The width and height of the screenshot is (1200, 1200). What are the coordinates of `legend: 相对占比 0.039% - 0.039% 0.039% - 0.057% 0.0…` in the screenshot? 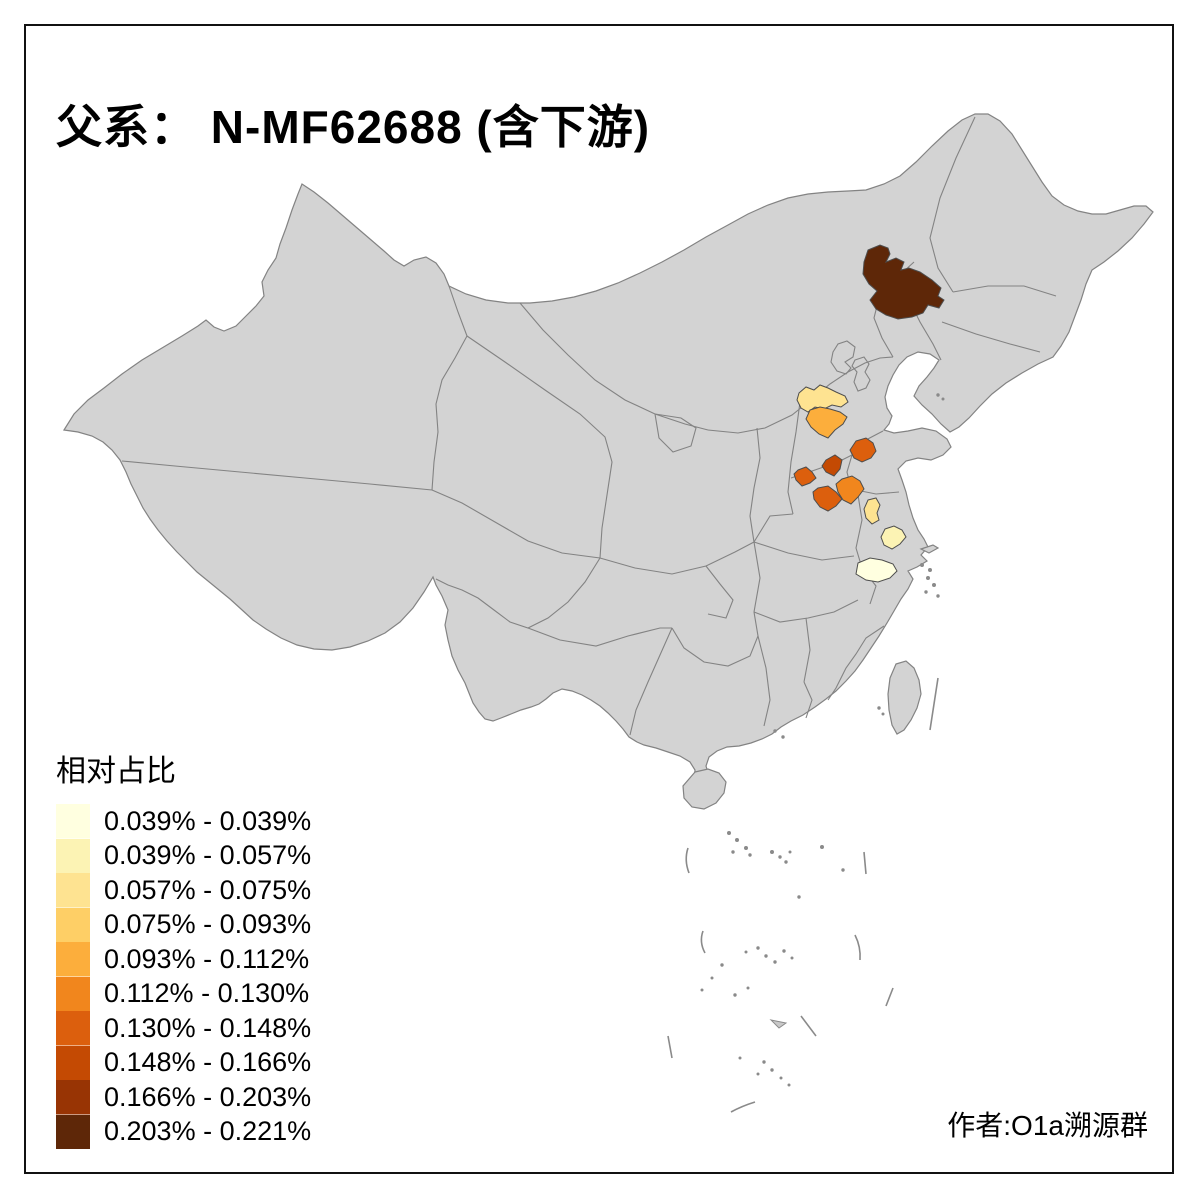 It's located at (183, 947).